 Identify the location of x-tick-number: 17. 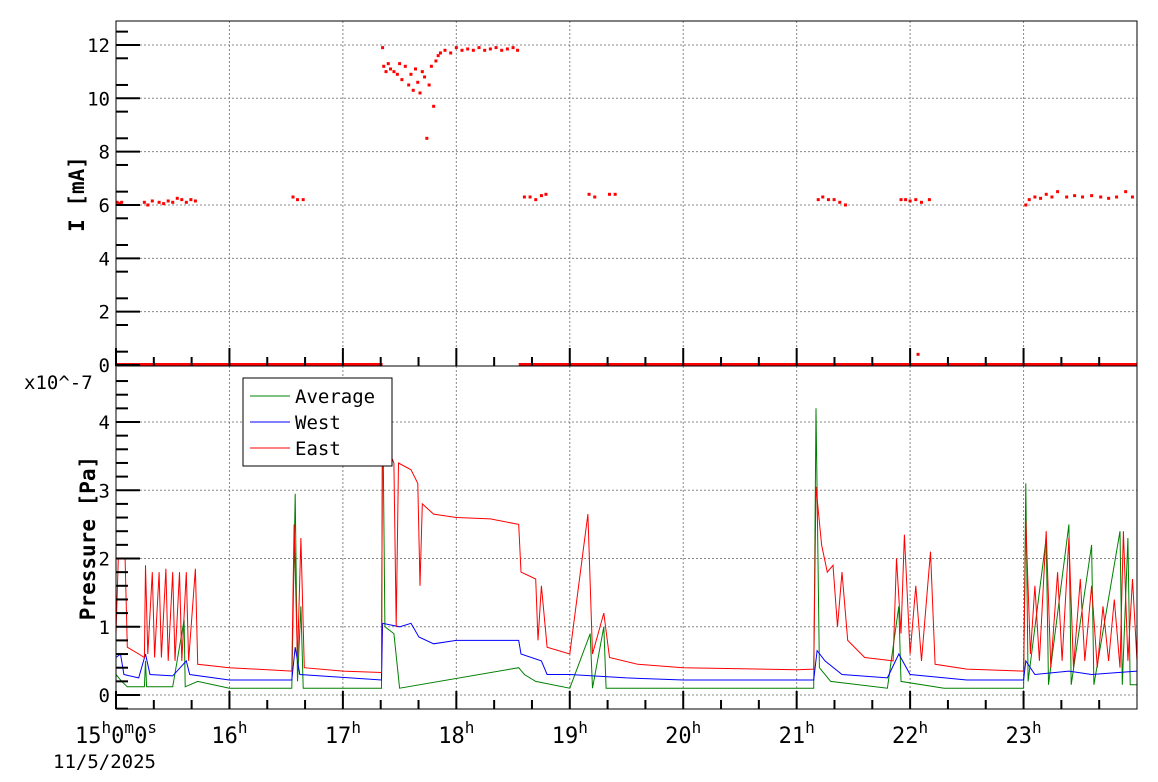
(338, 736).